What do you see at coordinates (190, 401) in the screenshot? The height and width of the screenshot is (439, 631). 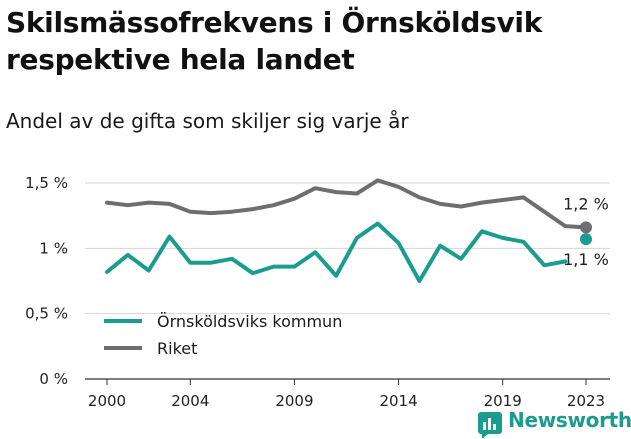 I see `x-tick-label: 2004` at bounding box center [190, 401].